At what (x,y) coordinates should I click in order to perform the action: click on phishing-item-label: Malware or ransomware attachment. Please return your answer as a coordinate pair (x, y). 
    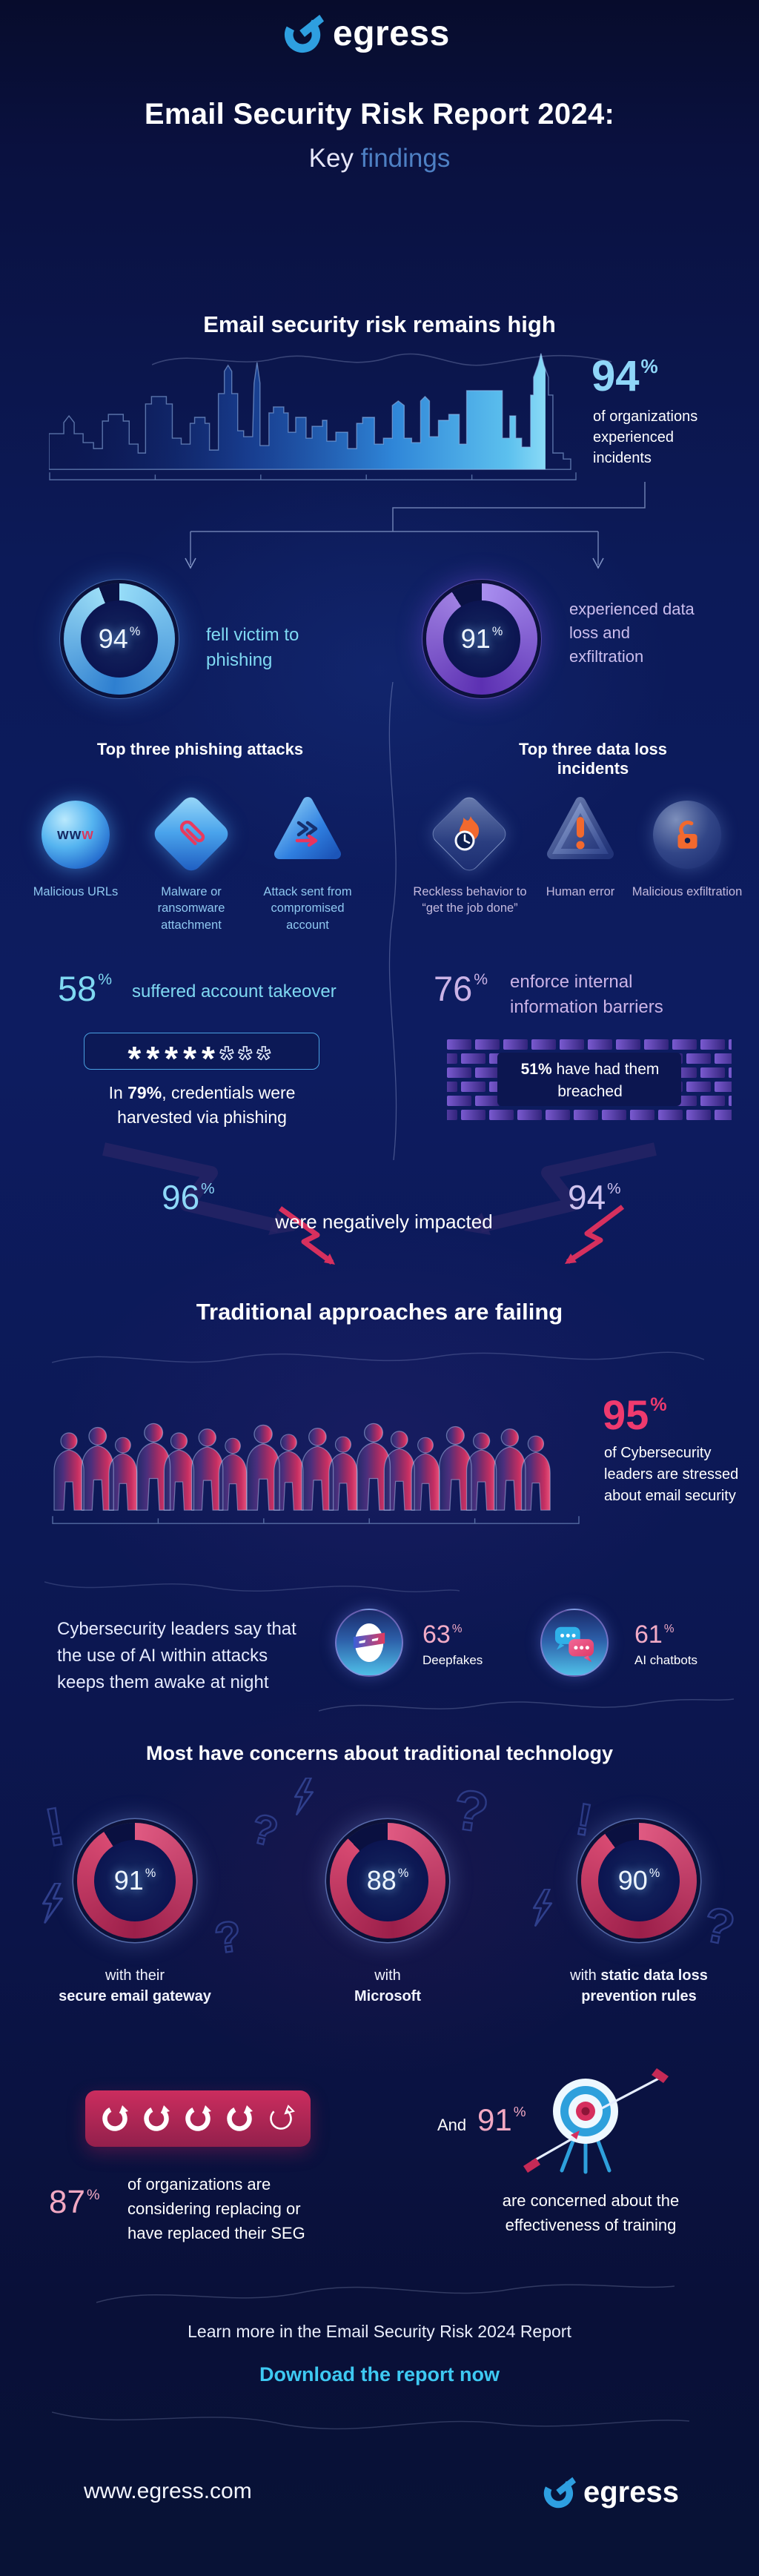
    Looking at the image, I should click on (191, 908).